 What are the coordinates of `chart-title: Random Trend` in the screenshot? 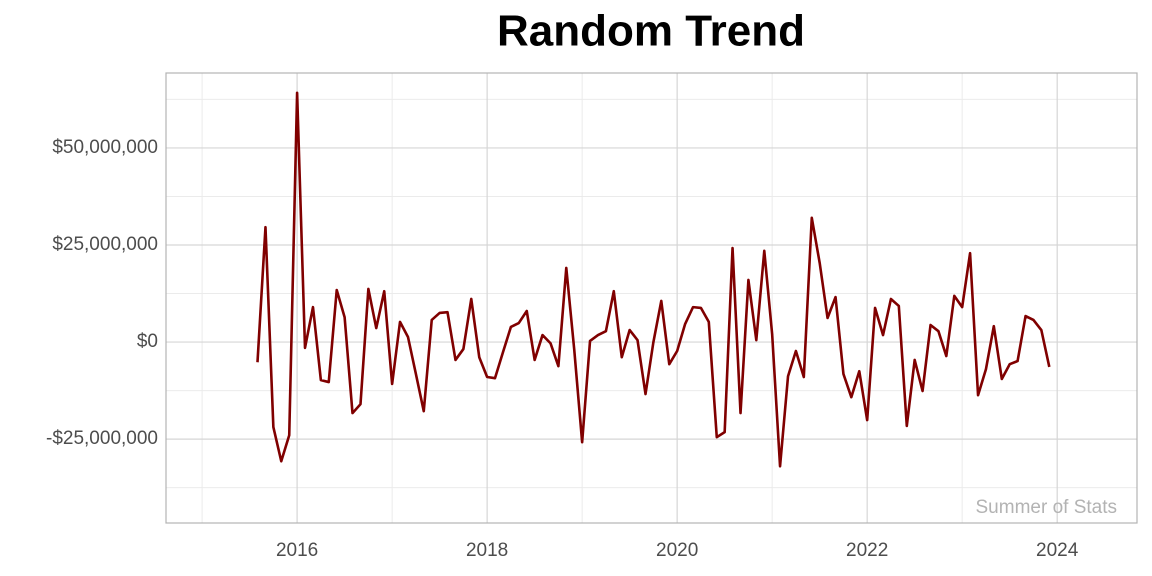 It's located at (651, 31).